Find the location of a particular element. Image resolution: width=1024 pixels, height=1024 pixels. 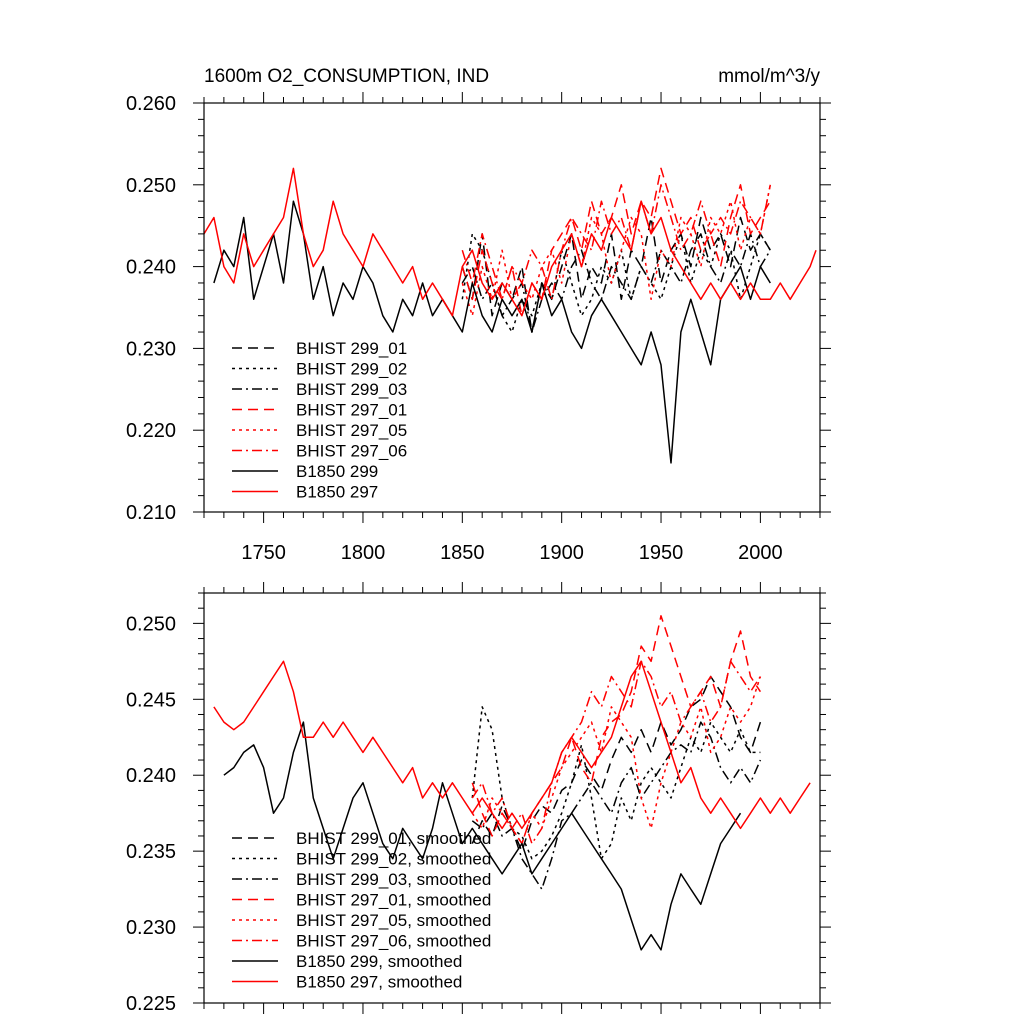

bottom-panel-y-tick-label: 0.245 is located at coordinates (151, 700).